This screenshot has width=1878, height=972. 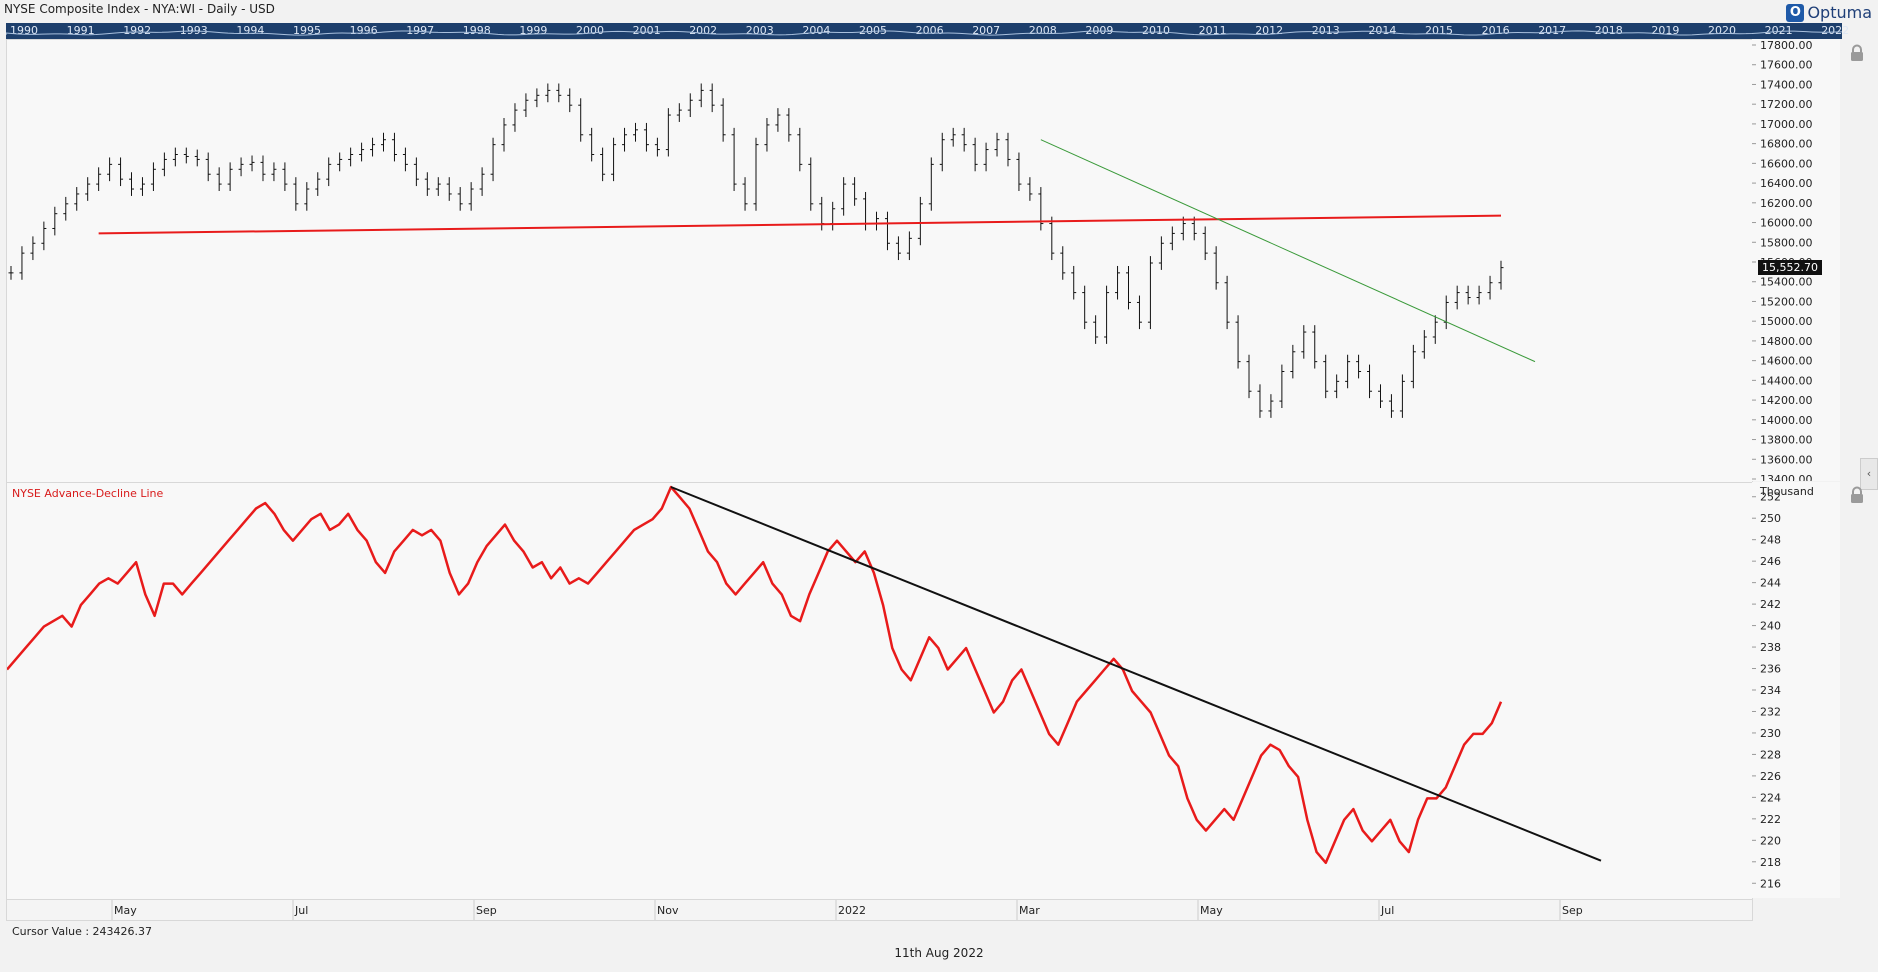 I want to click on price-axis-tick: 16400.00, so click(x=1786, y=183).